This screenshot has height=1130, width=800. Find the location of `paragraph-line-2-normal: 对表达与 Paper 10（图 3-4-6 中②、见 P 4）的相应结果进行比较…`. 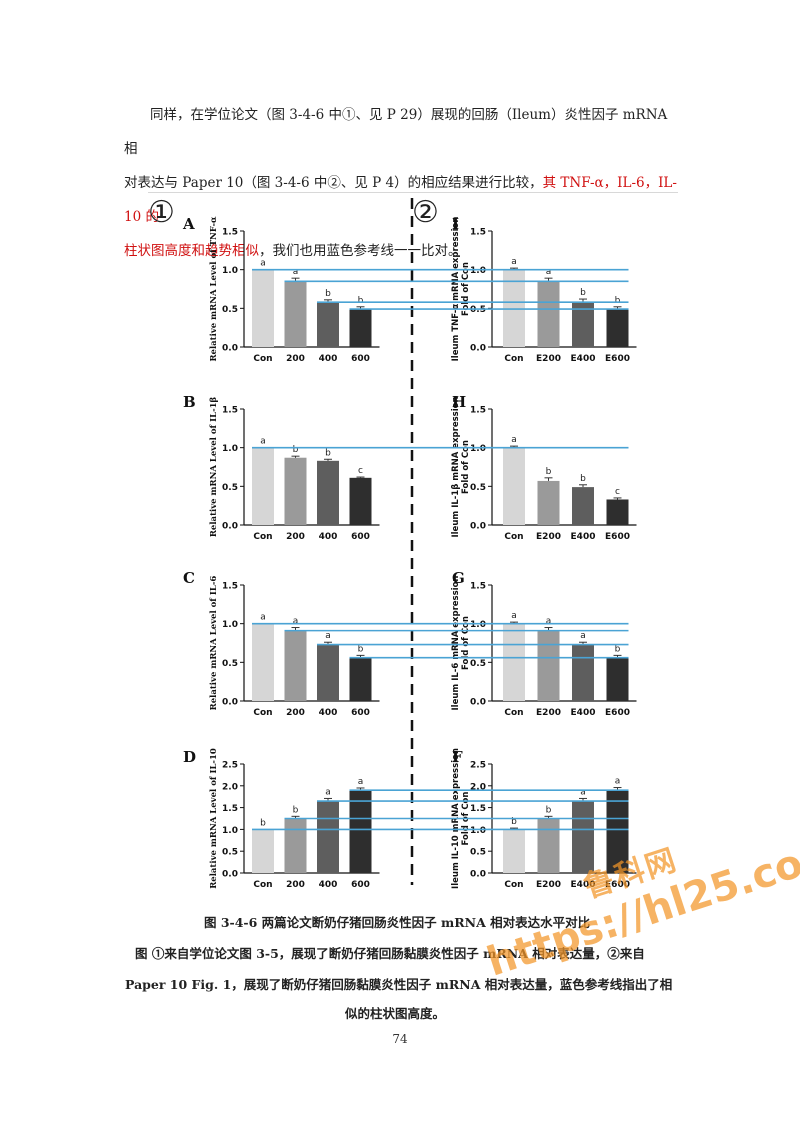

paragraph-line-2-normal: 对表达与 Paper 10（图 3-4-6 中②、见 P 4）的相应结果进行比较… is located at coordinates (333, 183).